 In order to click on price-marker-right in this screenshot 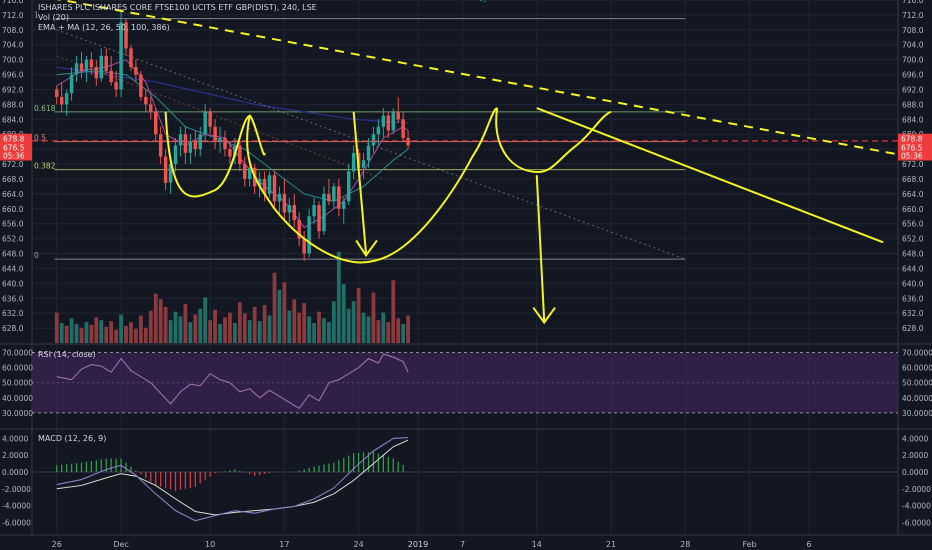, I will do `click(915, 155)`.